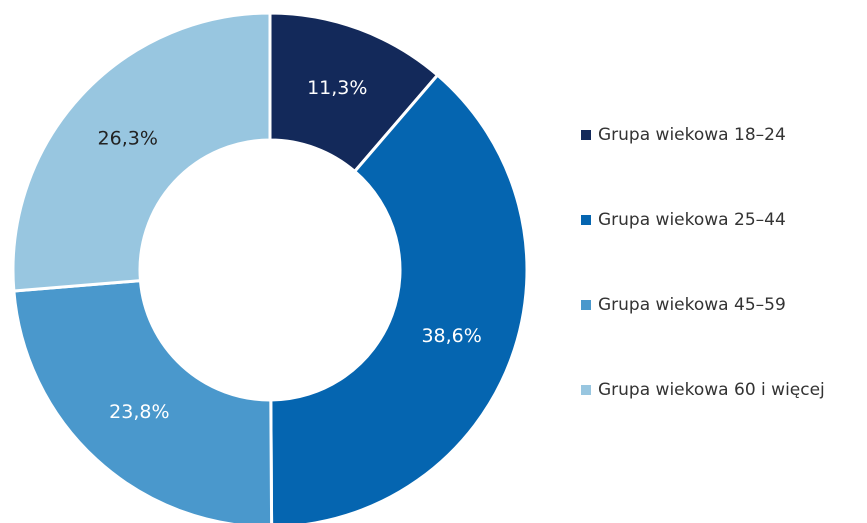 This screenshot has width=867, height=523. What do you see at coordinates (128, 138) in the screenshot?
I see `value-label: 26,3%` at bounding box center [128, 138].